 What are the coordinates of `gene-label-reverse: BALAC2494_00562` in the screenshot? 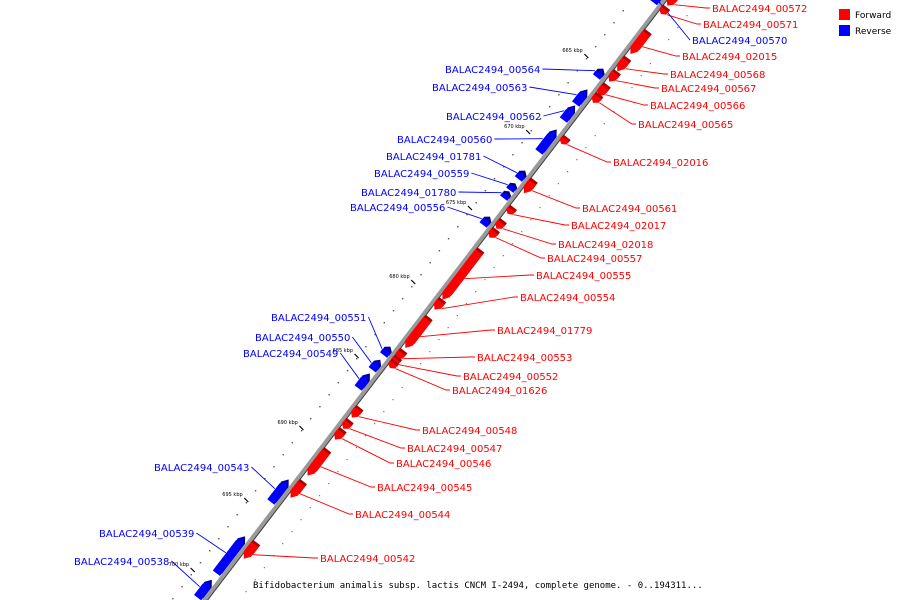 It's located at (493, 117).